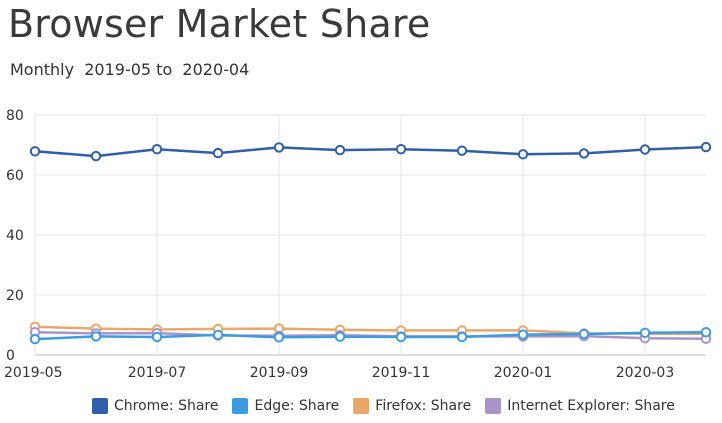 The width and height of the screenshot is (722, 423). What do you see at coordinates (279, 373) in the screenshot?
I see `x-tick-label: 2019-09` at bounding box center [279, 373].